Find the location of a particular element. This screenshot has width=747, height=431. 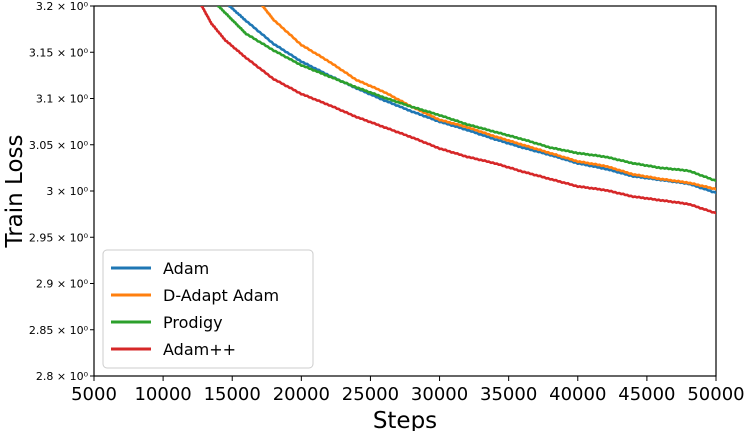

legend-label-d-adapt-adam: D-Adapt Adam is located at coordinates (221, 295).